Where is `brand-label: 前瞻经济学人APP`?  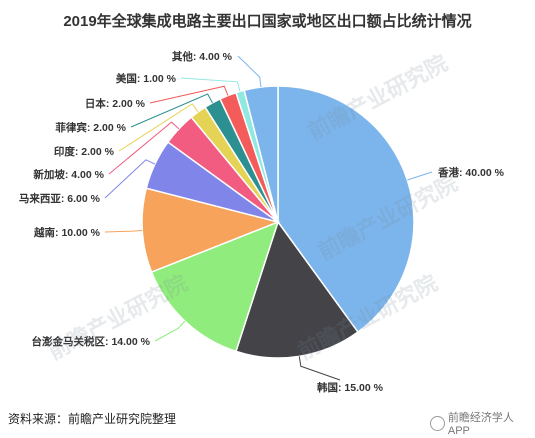 brand-label: 前瞻经济学人APP is located at coordinates (480, 424).